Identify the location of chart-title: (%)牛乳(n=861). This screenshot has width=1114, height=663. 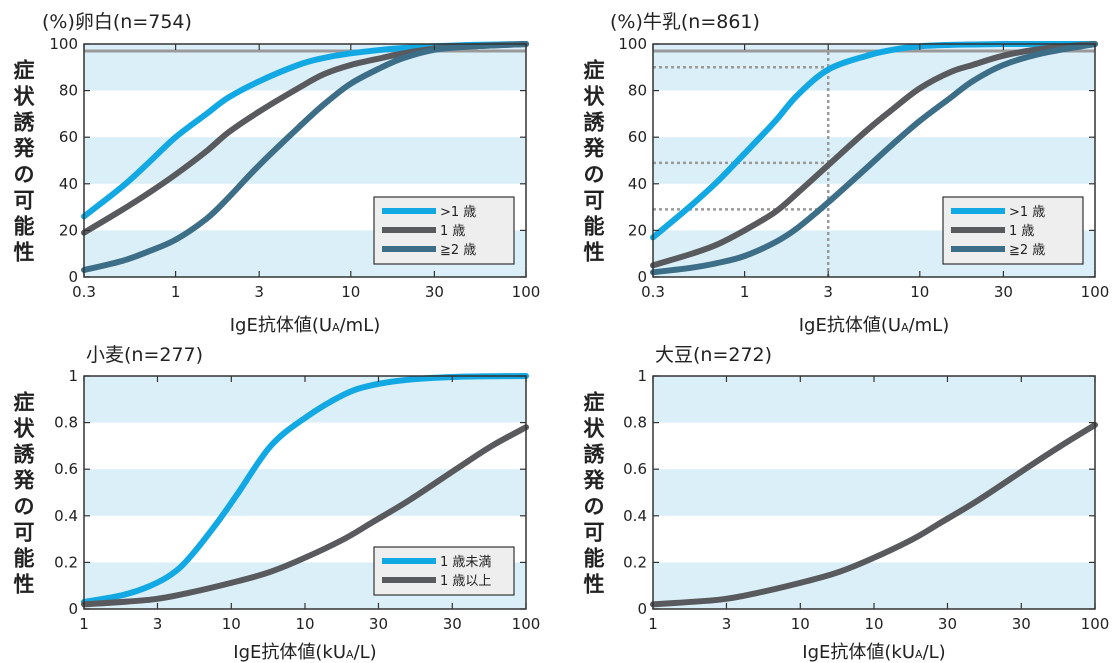
(685, 22).